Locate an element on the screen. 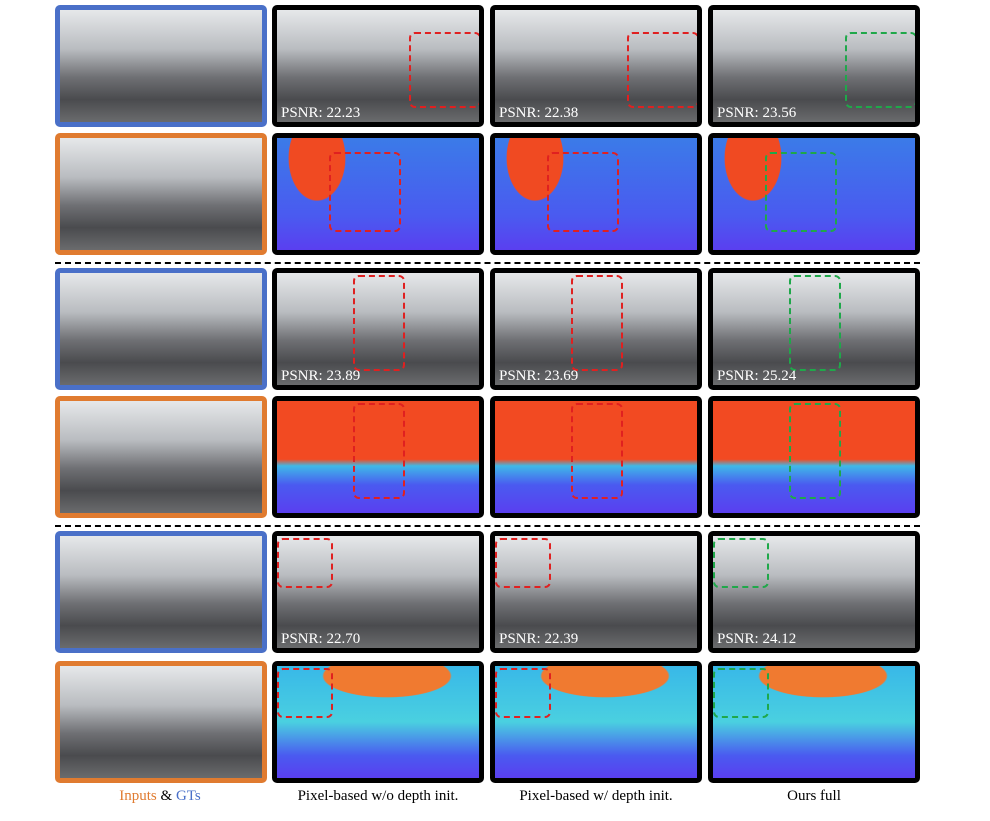 This screenshot has height=821, width=990. rendered-image: PSNR: 23.69 is located at coordinates (596, 329).